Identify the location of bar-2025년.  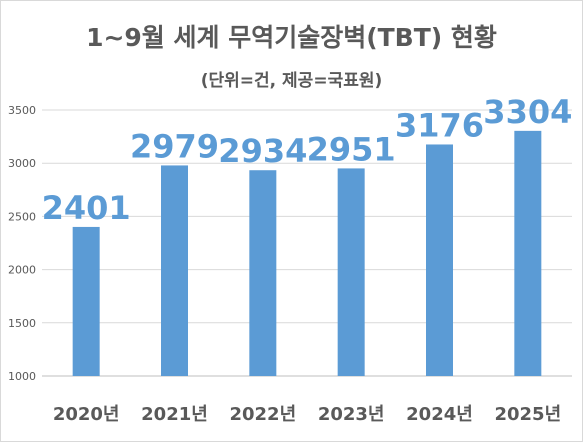
(528, 253).